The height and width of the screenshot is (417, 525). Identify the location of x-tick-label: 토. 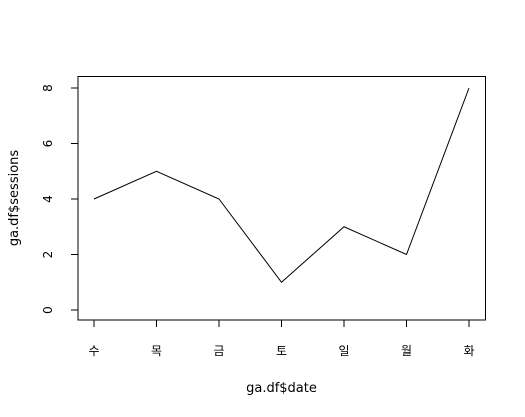
(281, 351).